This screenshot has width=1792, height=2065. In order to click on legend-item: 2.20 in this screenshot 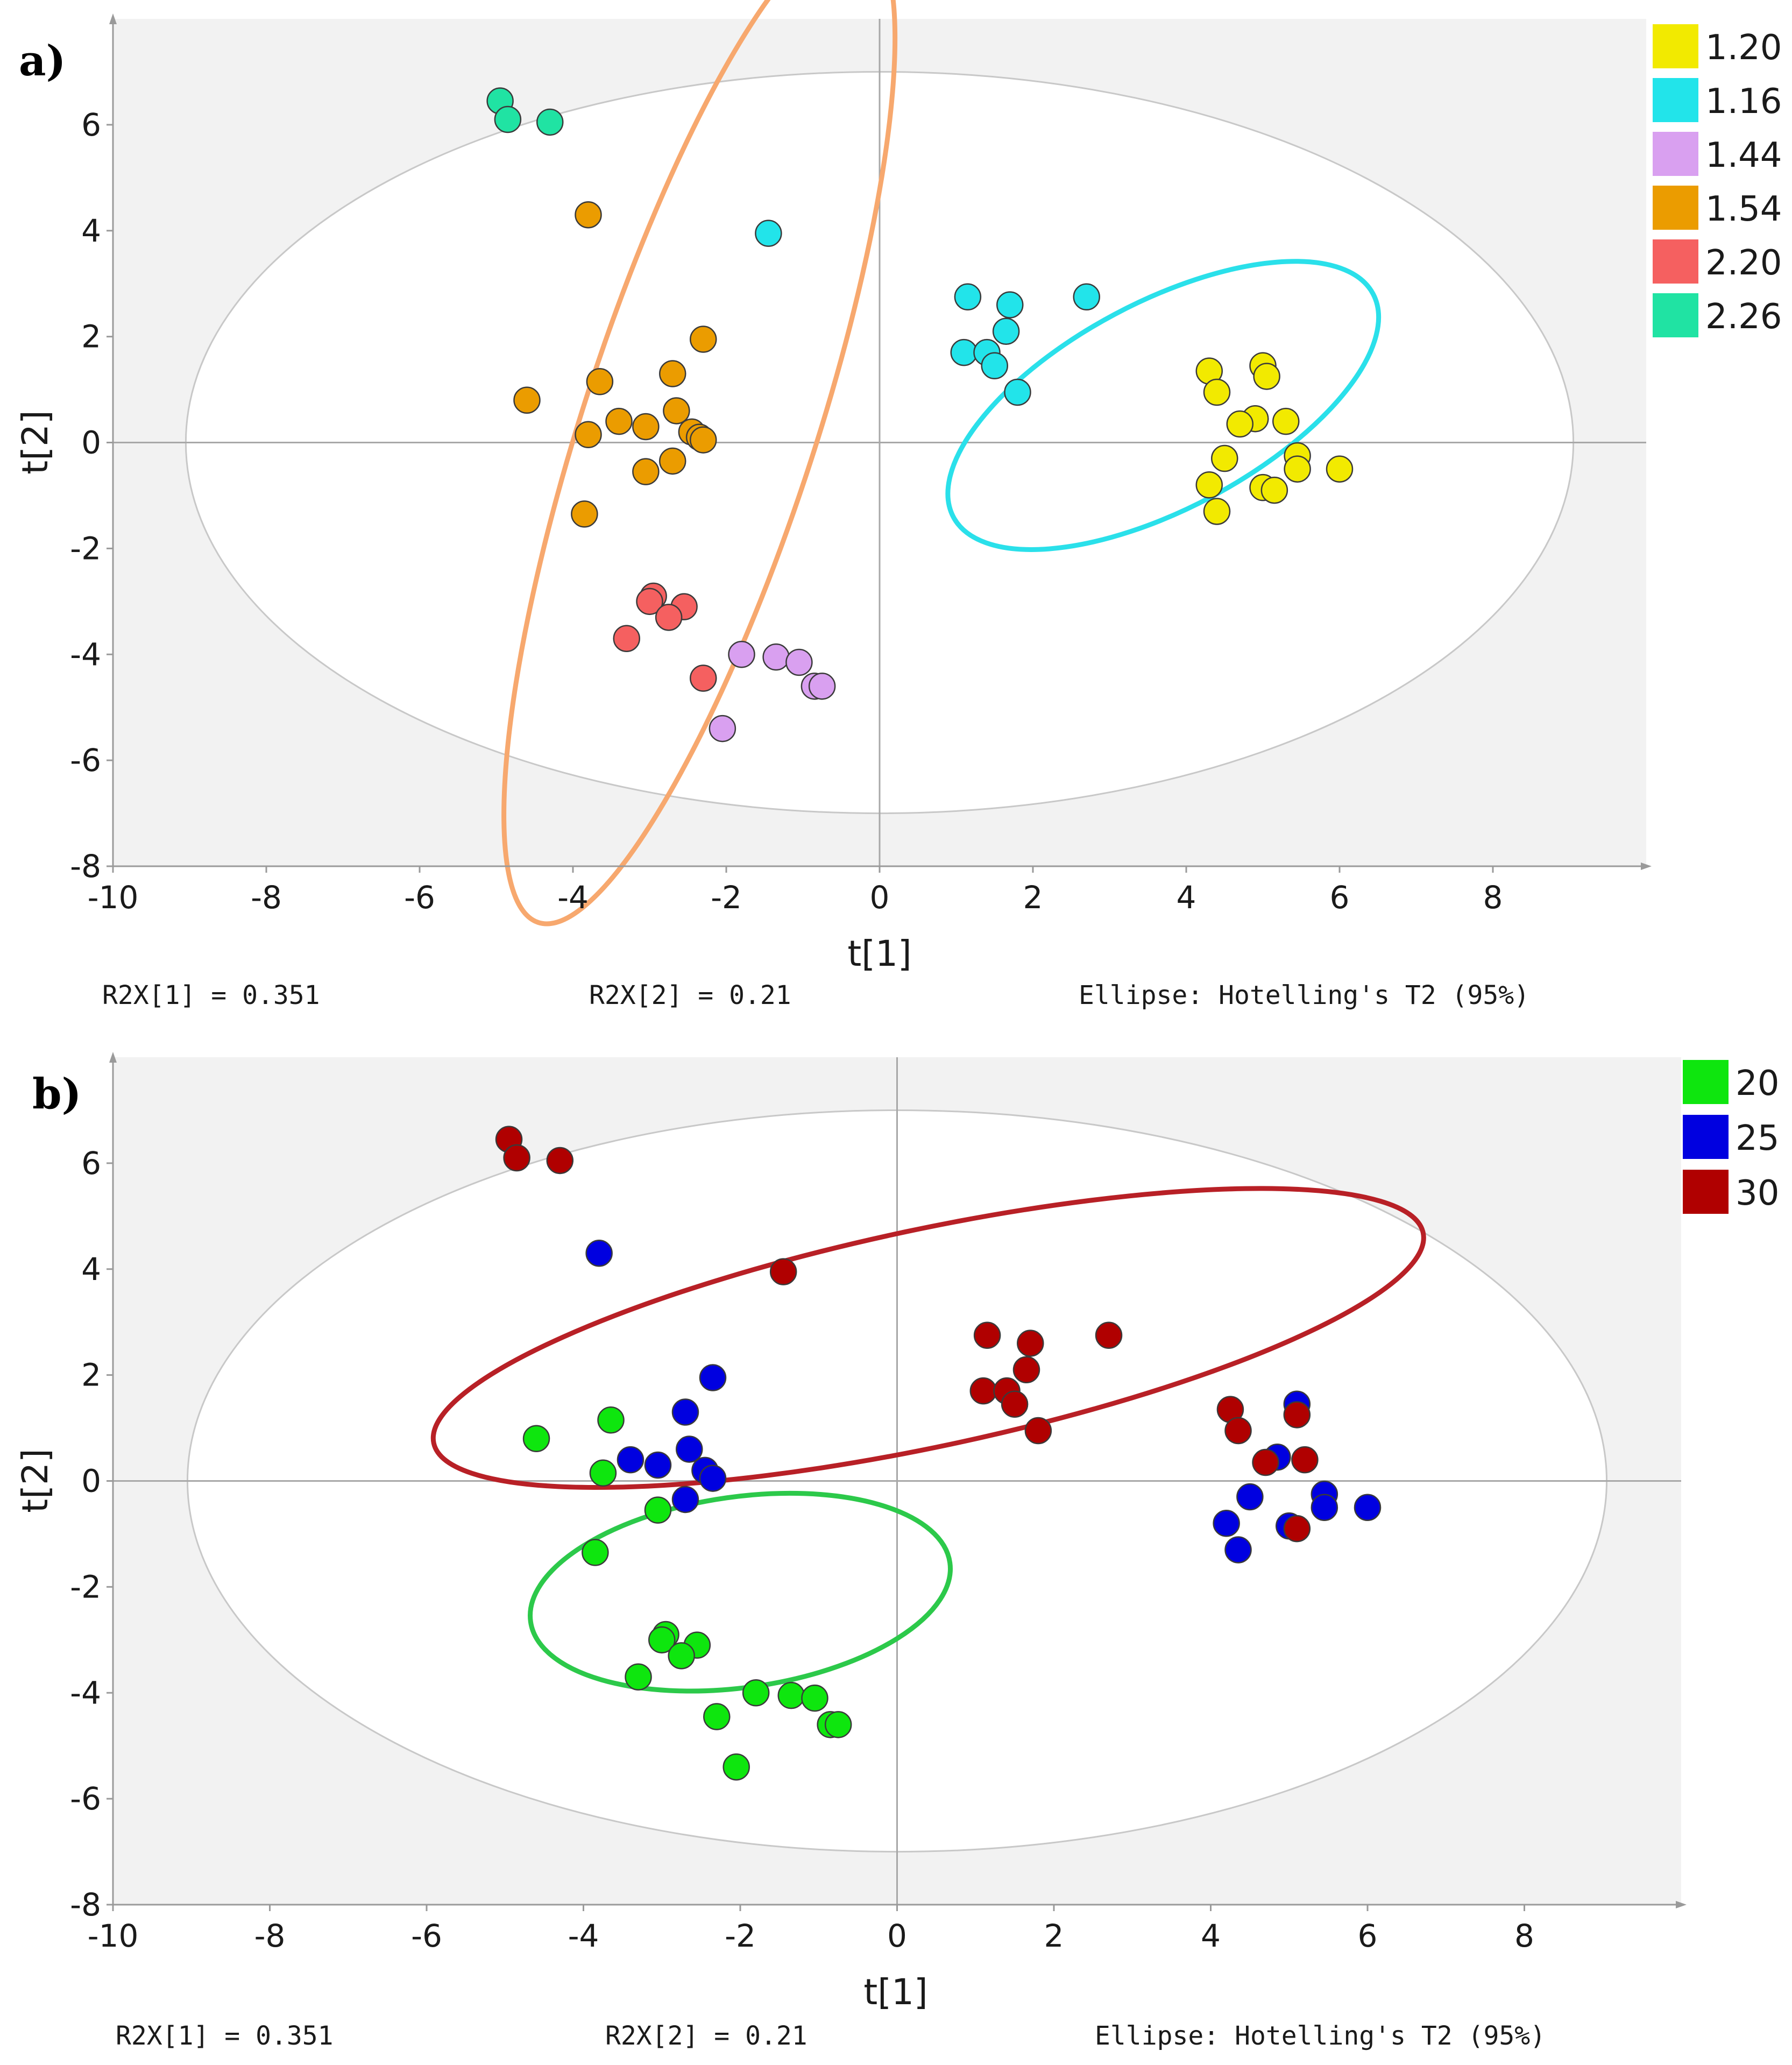, I will do `click(1717, 261)`.